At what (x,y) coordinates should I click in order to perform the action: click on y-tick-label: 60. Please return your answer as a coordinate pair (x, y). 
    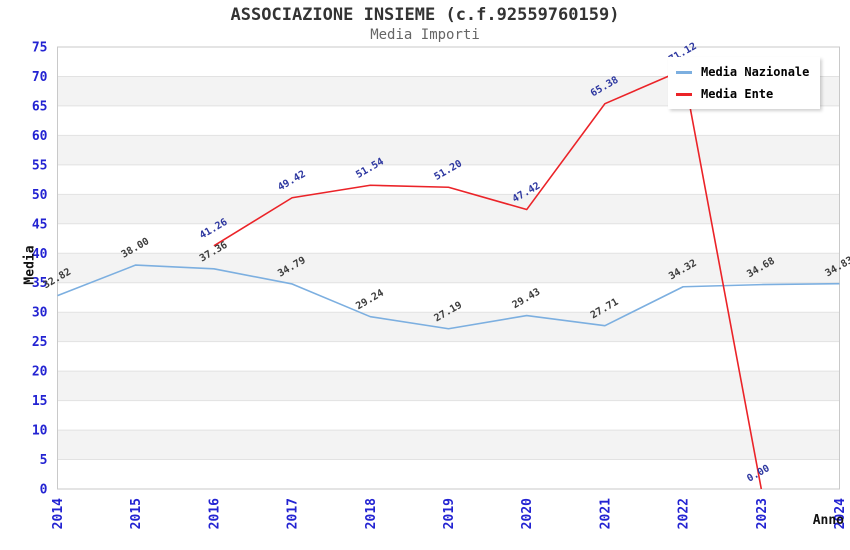
    Looking at the image, I should click on (40, 136).